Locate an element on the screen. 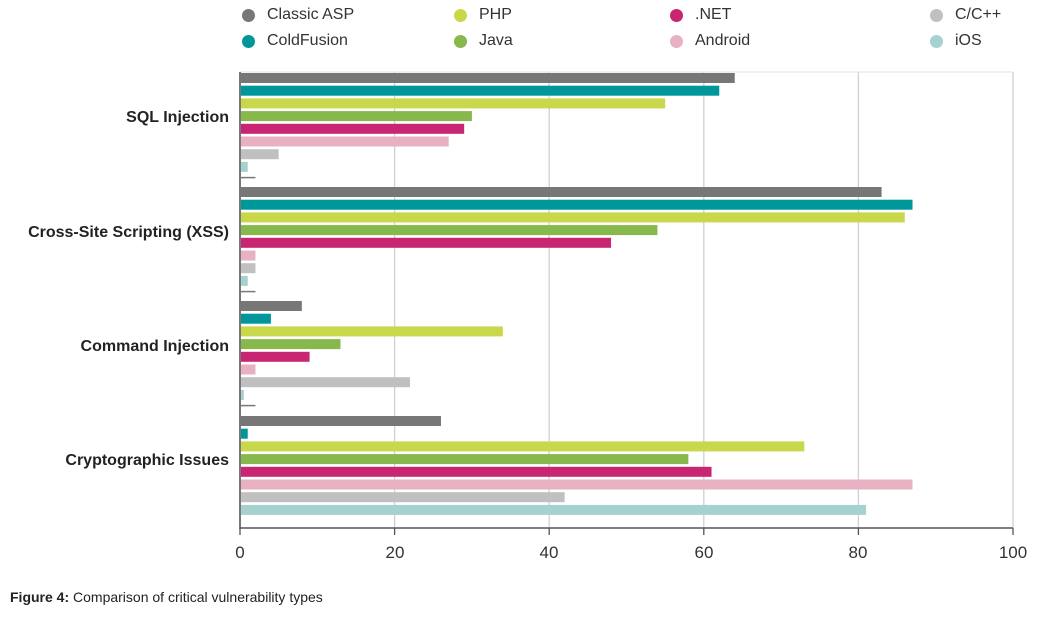 Image resolution: width=1050 pixels, height=617 pixels. legend-label: iOS is located at coordinates (968, 40).